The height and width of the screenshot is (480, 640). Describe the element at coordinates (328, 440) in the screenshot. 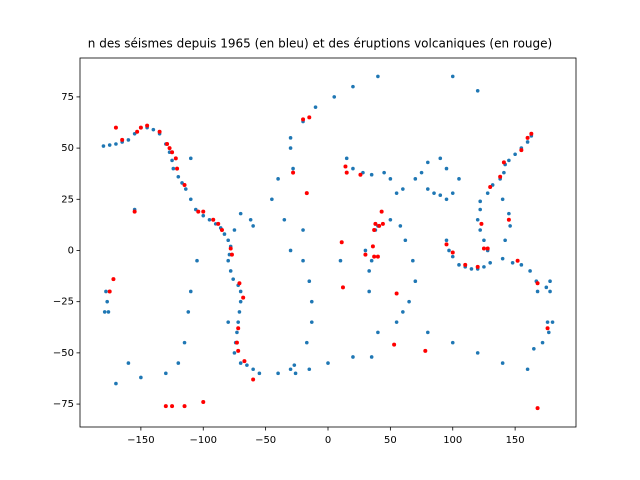

I see `x-tick-label: 0` at that location.